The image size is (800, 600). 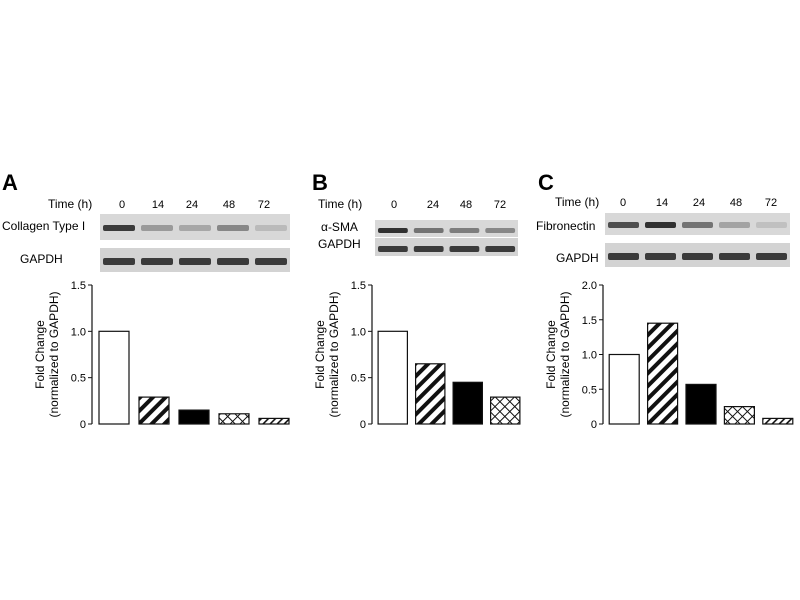 I want to click on time-3: 72, so click(x=500, y=205).